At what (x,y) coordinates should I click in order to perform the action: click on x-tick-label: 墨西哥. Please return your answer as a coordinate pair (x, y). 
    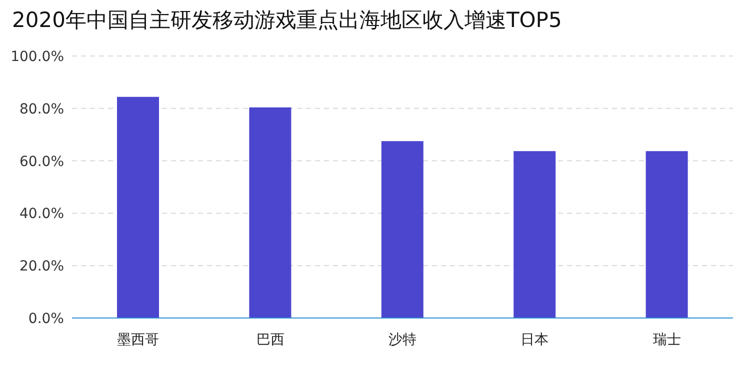
    Looking at the image, I should click on (138, 340).